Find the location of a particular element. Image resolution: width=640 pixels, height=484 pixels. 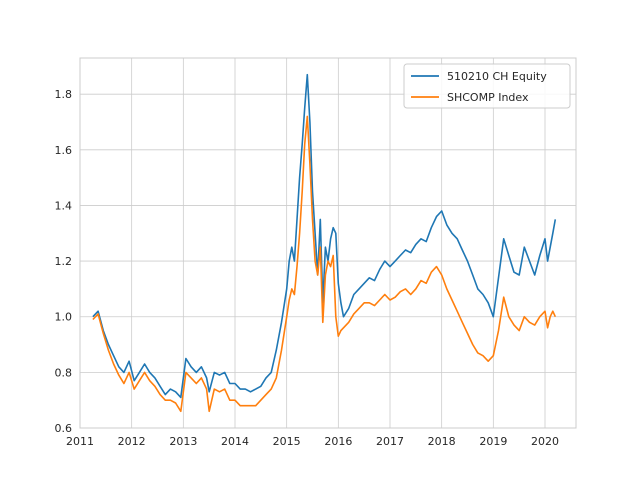

x-tick-label: 2014 is located at coordinates (235, 441).